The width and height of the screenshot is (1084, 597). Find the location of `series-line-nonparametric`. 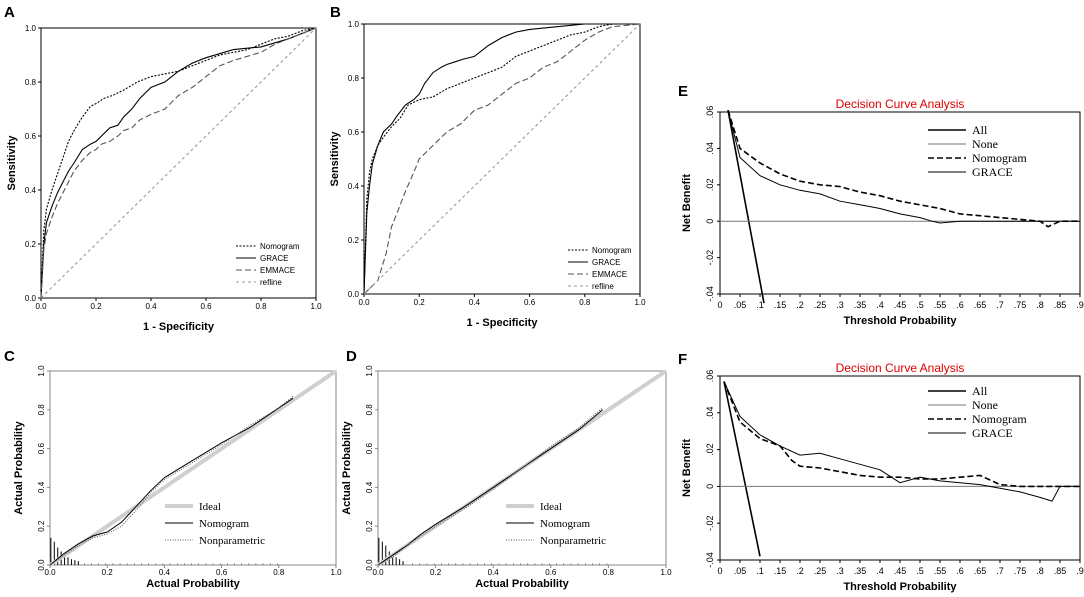

series-line-nonparametric is located at coordinates (490, 486).